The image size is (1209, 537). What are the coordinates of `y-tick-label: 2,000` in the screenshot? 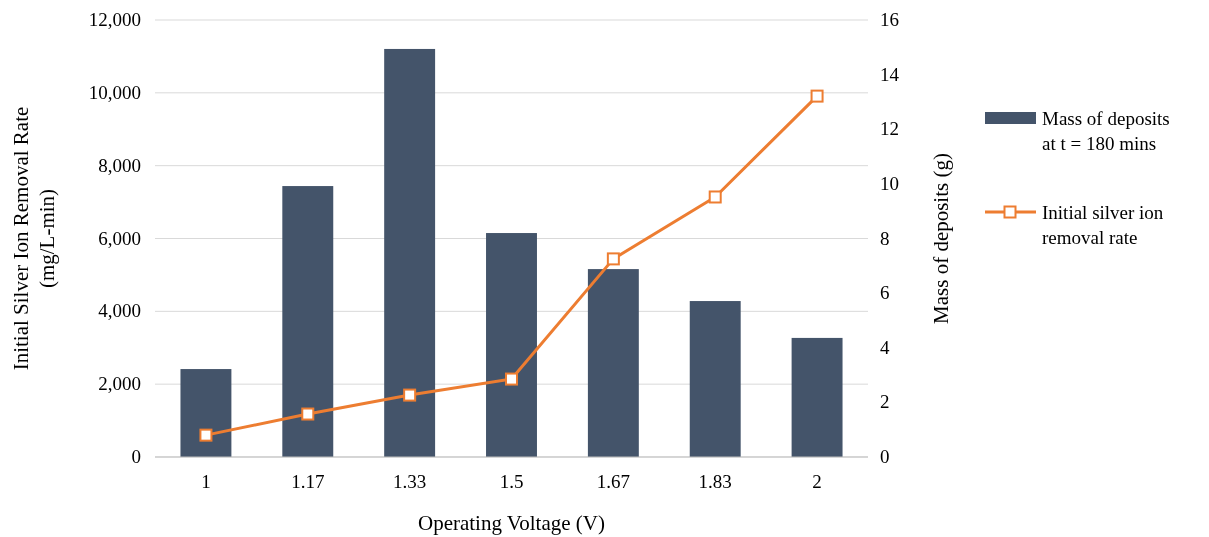 It's located at (119, 384).